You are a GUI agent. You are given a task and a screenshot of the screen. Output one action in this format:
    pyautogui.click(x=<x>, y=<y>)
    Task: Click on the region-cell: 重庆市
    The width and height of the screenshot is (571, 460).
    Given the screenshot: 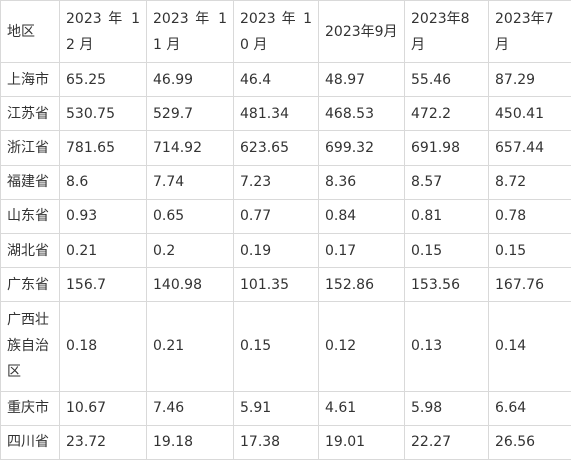 What is the action you would take?
    pyautogui.click(x=30, y=408)
    